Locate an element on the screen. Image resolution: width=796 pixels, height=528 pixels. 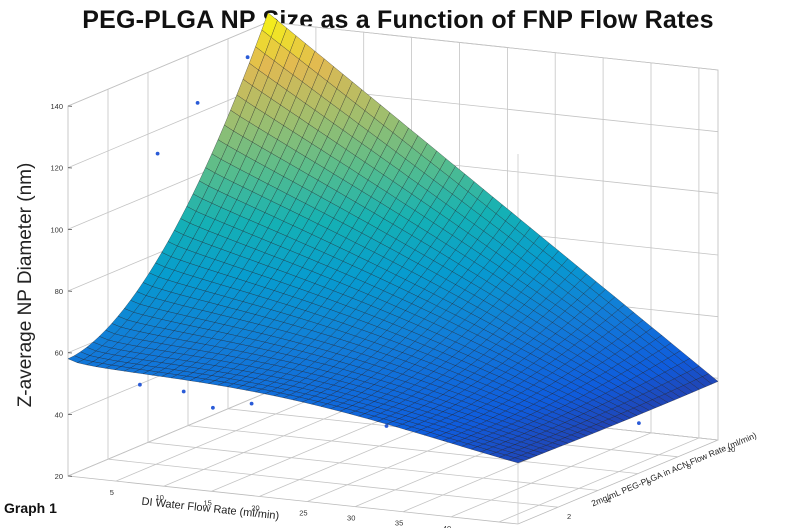
x-tick-label: 15 is located at coordinates (207, 502).